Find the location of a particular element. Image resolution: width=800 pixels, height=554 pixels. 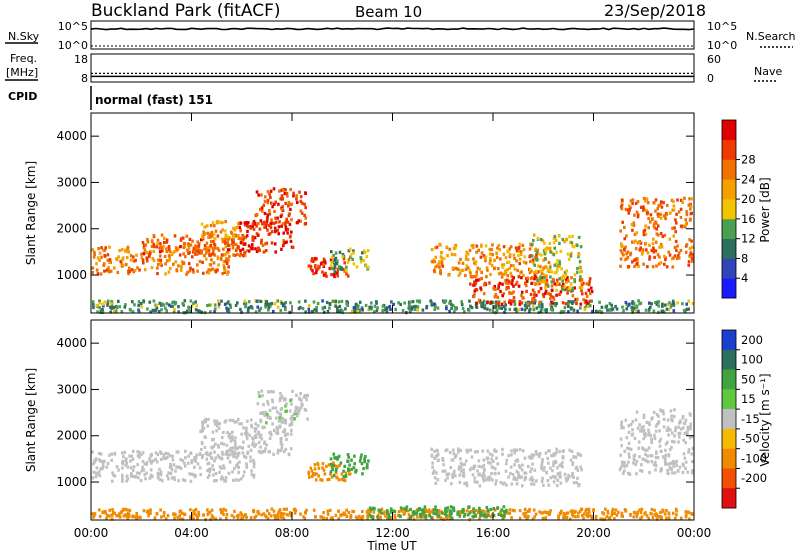

velocity-colorbar-swatch is located at coordinates (729, 458).